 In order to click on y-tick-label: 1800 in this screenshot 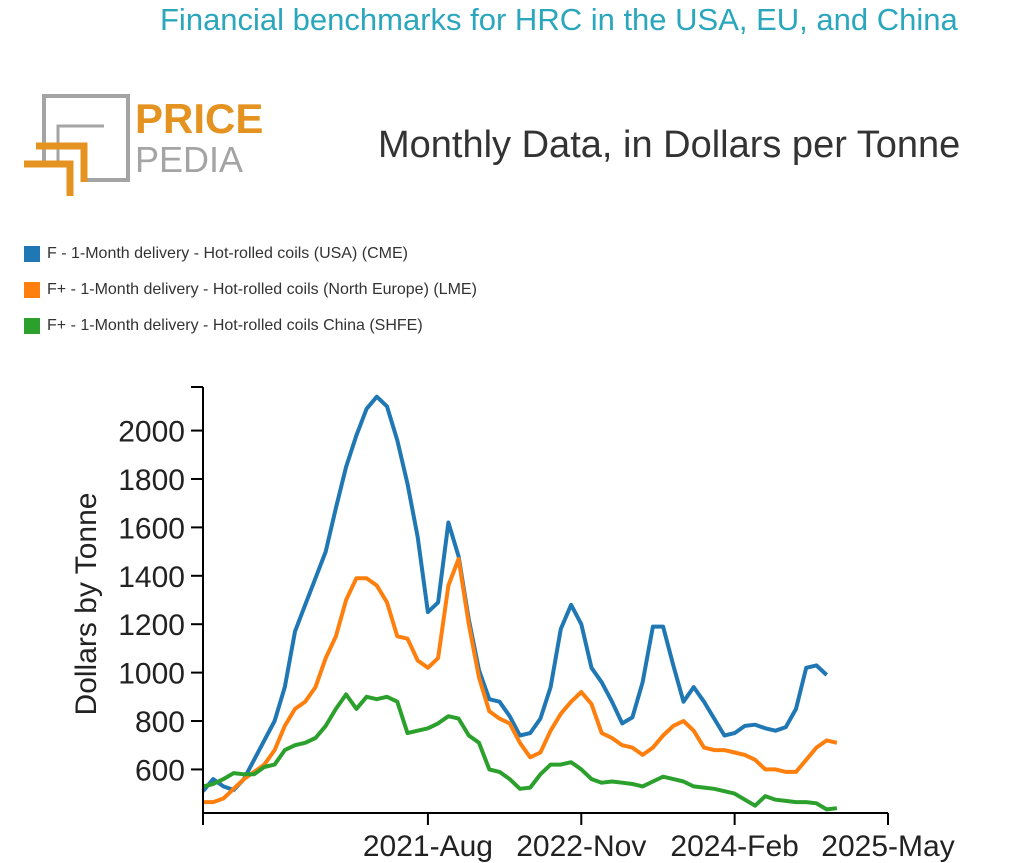, I will do `click(151, 480)`.